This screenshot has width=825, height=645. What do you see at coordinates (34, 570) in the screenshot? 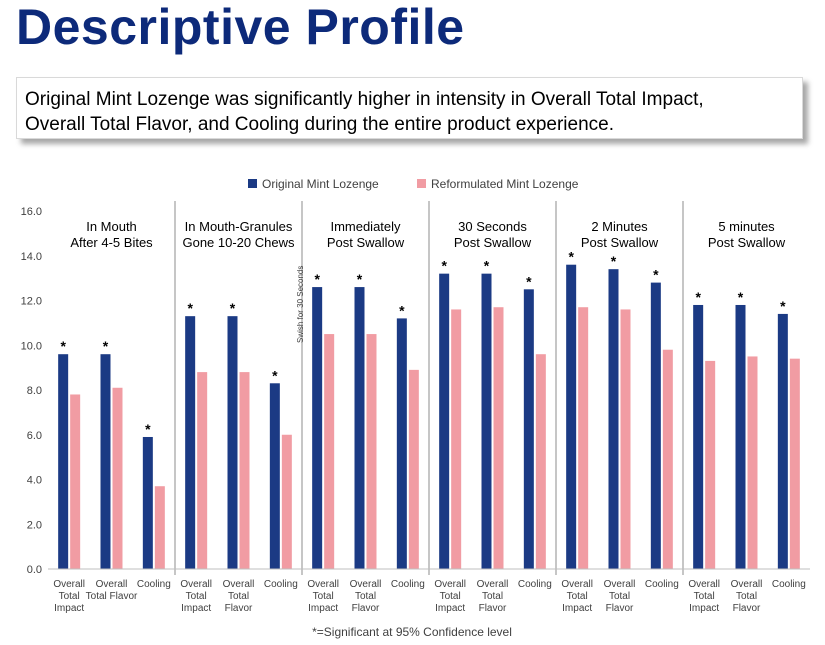
I see `y-tick-label: 0.0` at bounding box center [34, 570].